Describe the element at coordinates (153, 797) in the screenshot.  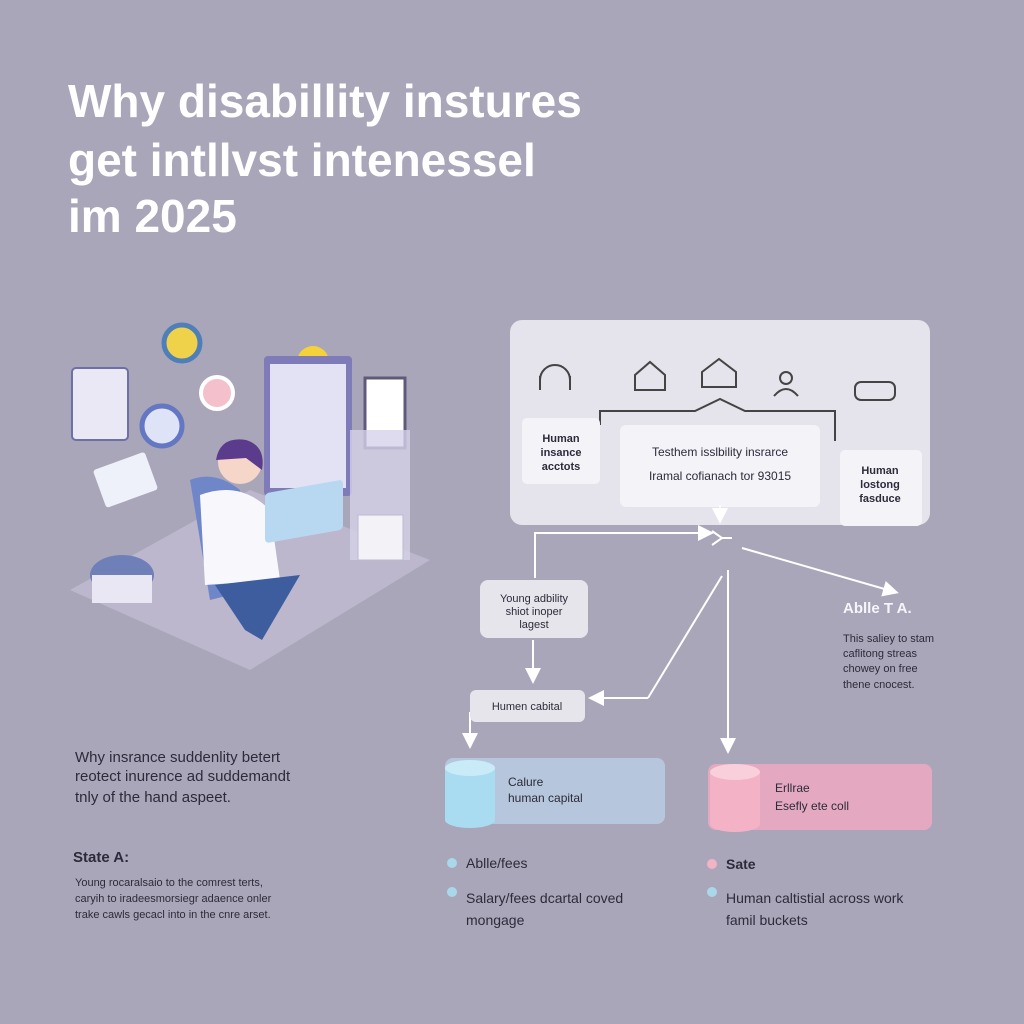
I see `intro-line: tnly of the hand aspeet.` at that location.